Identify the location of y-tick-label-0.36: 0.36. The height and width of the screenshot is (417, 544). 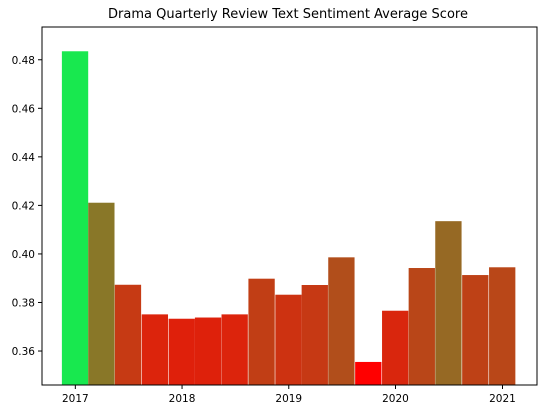
(24, 352).